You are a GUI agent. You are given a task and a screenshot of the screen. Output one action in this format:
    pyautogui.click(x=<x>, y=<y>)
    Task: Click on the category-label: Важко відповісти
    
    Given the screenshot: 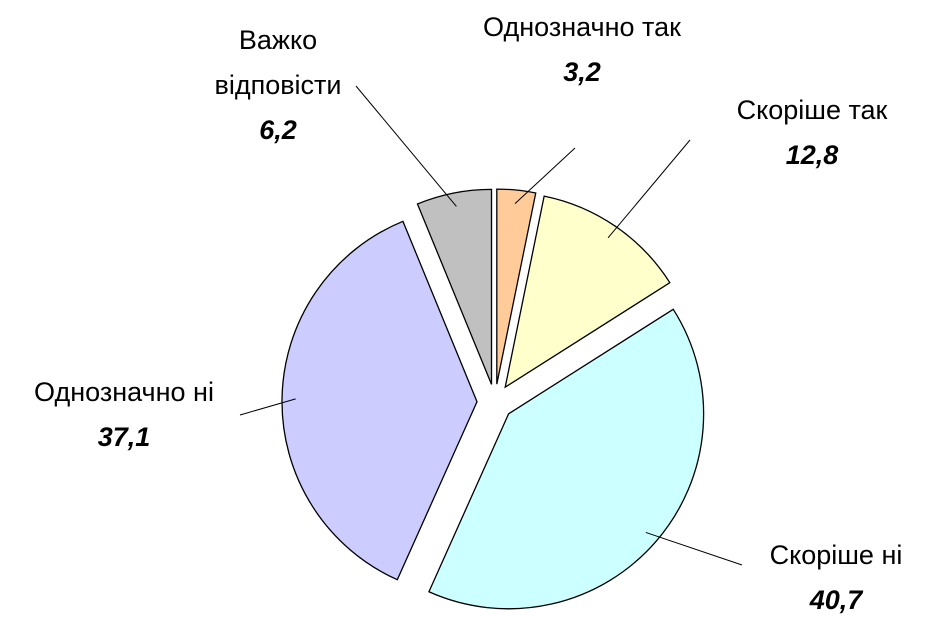 What is the action you would take?
    pyautogui.click(x=278, y=62)
    